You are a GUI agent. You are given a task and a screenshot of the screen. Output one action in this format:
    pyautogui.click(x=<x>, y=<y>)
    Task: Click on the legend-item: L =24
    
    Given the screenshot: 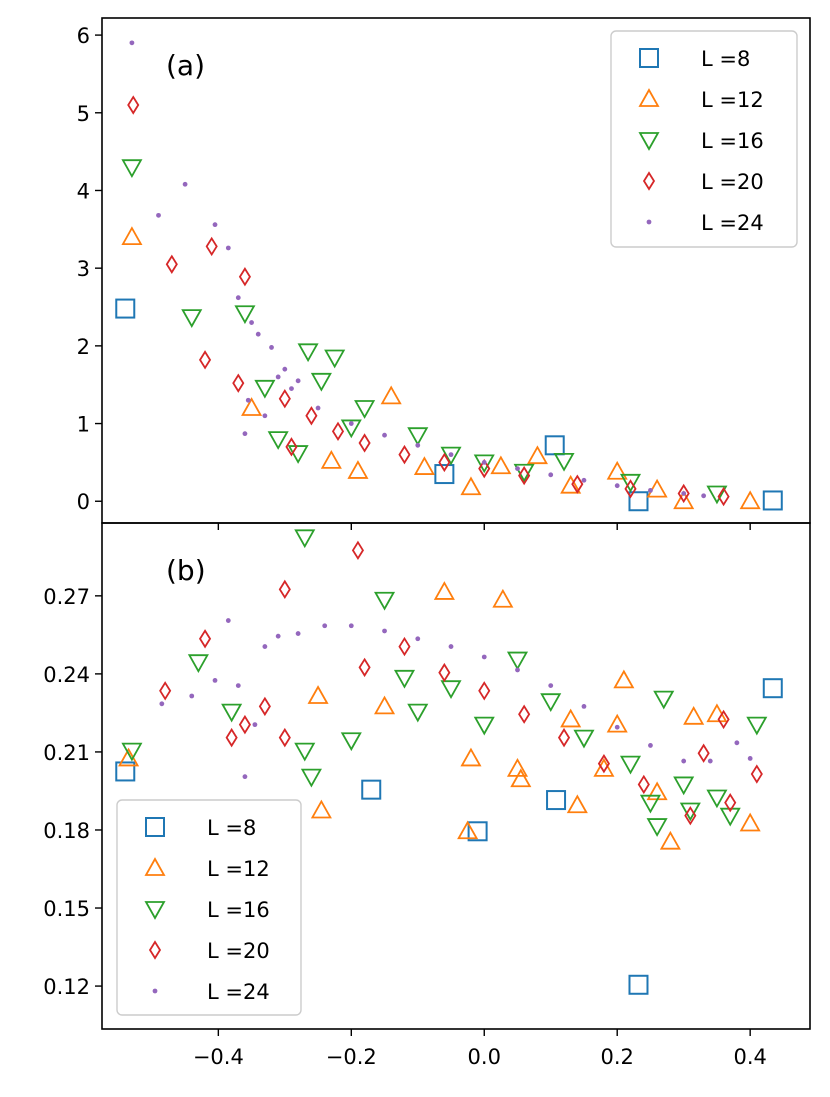 What is the action you would take?
    pyautogui.click(x=211, y=992)
    